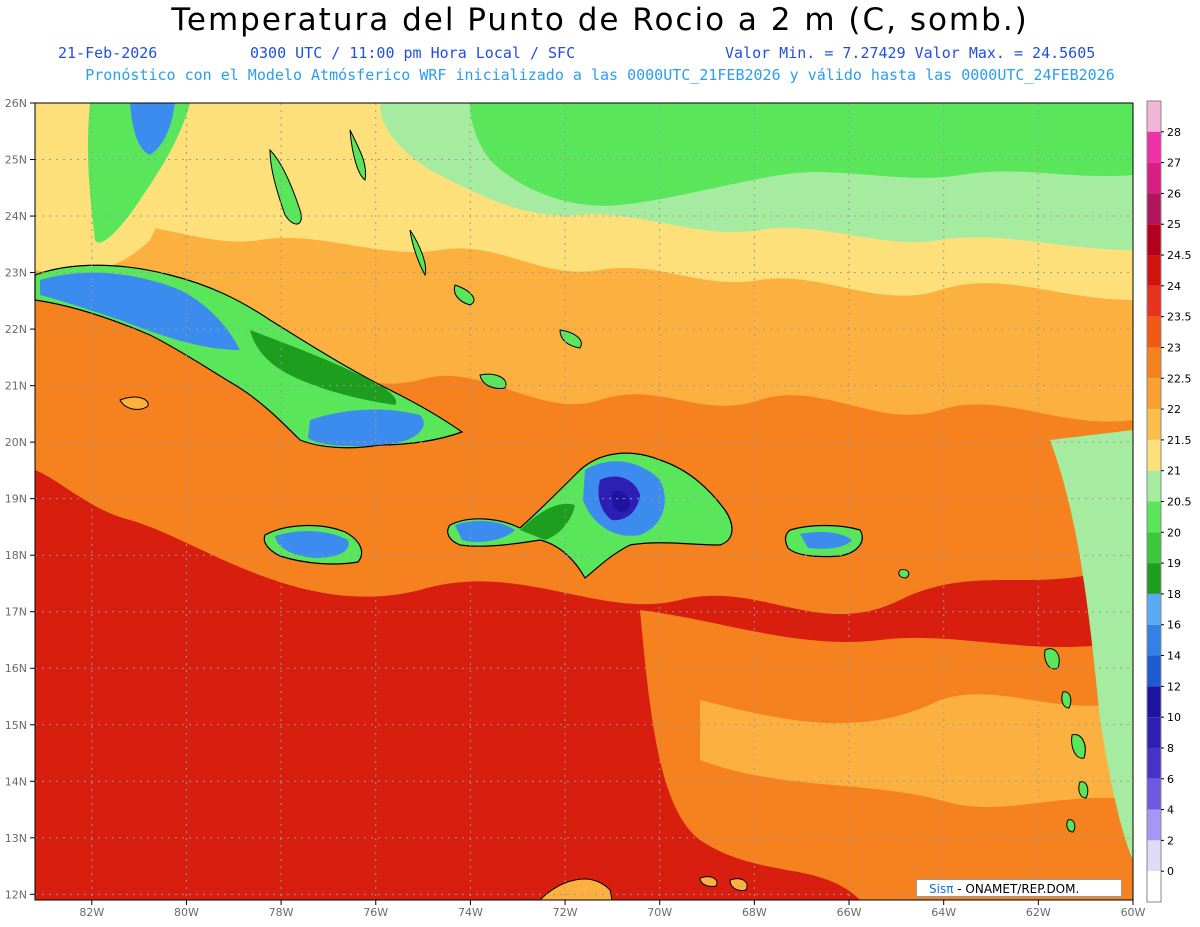 The width and height of the screenshot is (1200, 927). I want to click on x-tick-label: 62W, so click(1038, 912).